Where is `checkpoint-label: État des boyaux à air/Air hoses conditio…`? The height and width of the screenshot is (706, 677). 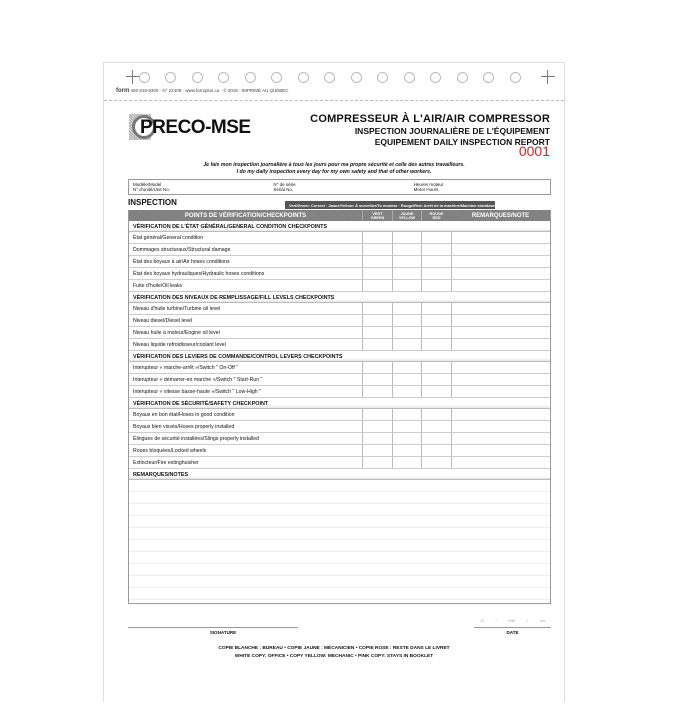 checkpoint-label: État des boyaux à air/Air hoses conditio… is located at coordinates (181, 262).